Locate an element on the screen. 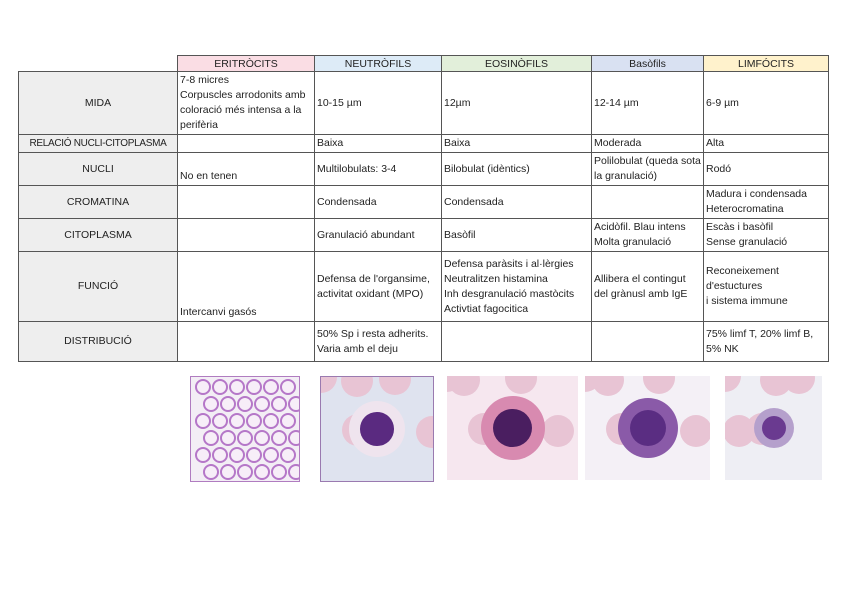 The width and height of the screenshot is (848, 599). column-header: LIMFÓCITS is located at coordinates (766, 63).